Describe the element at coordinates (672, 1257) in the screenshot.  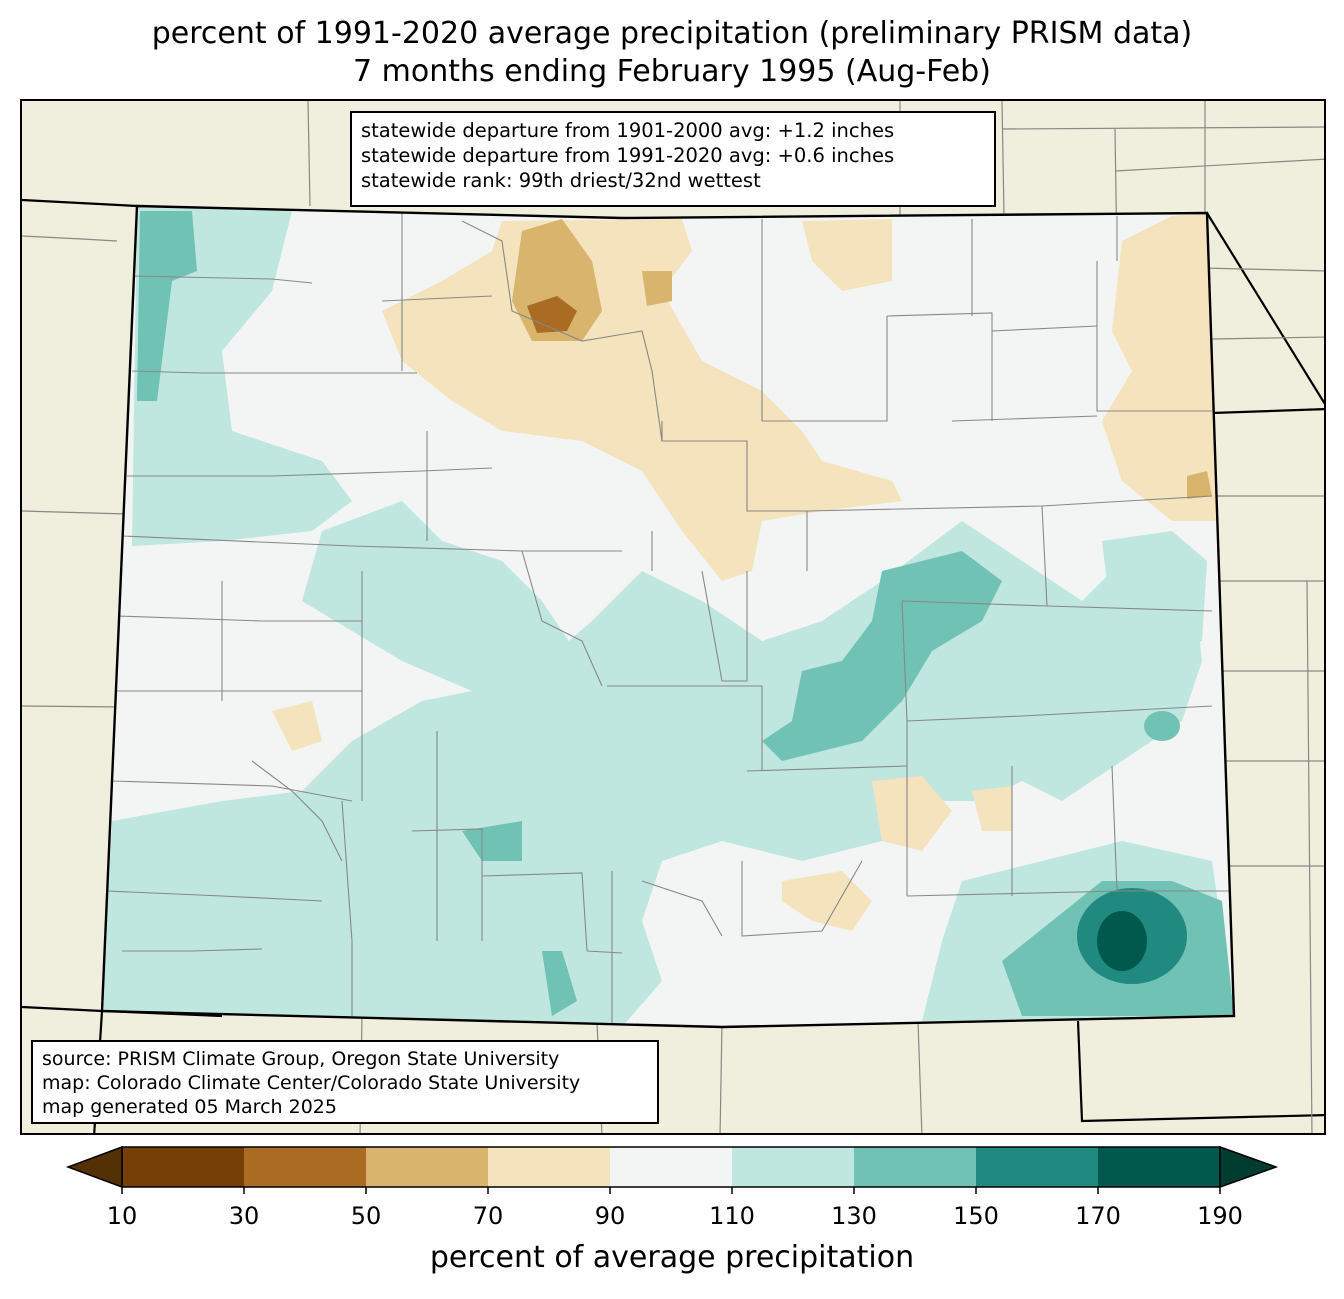
I see `colorbar-label: percent of average precipitation` at that location.